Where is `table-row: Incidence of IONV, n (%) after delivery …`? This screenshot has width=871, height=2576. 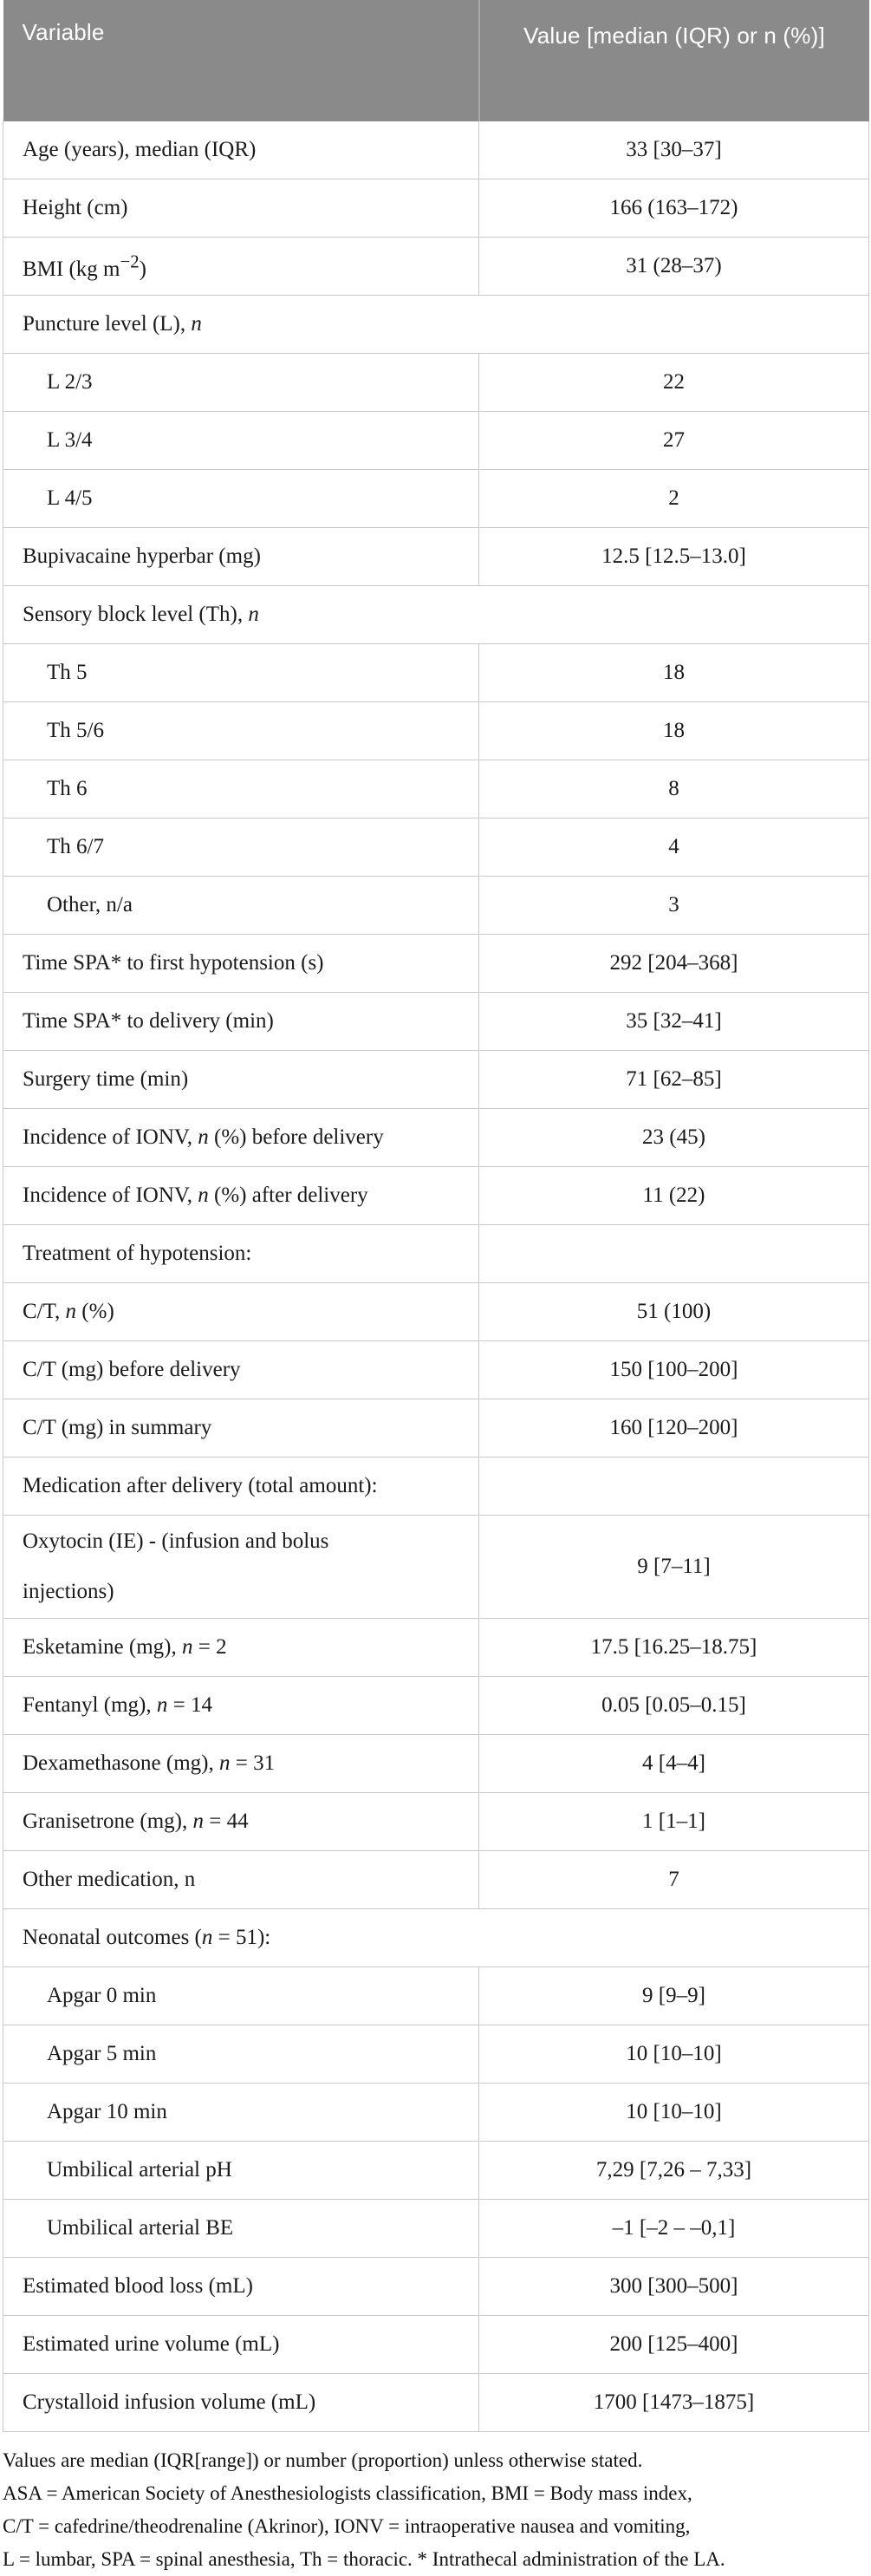
table-row: Incidence of IONV, n (%) after delivery … is located at coordinates (436, 1195).